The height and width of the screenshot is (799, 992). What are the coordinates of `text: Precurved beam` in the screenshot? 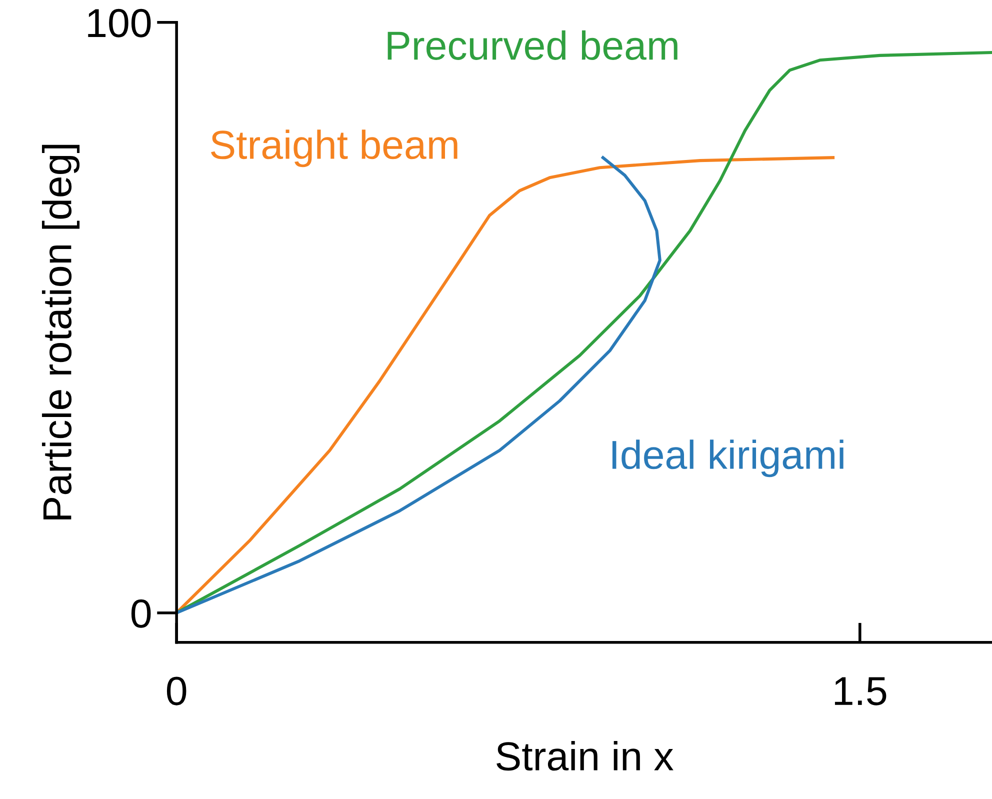 It's located at (533, 45).